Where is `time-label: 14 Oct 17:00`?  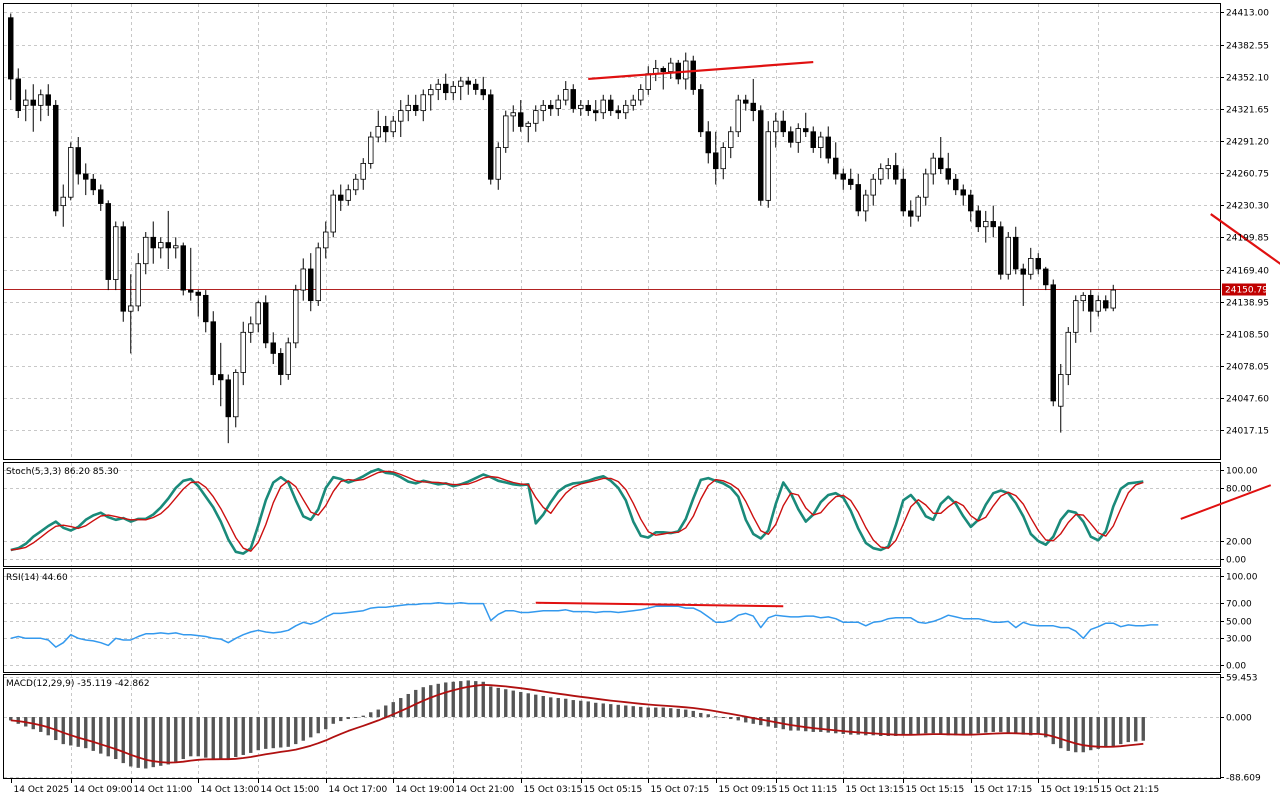 time-label: 14 Oct 17:00 is located at coordinates (358, 790).